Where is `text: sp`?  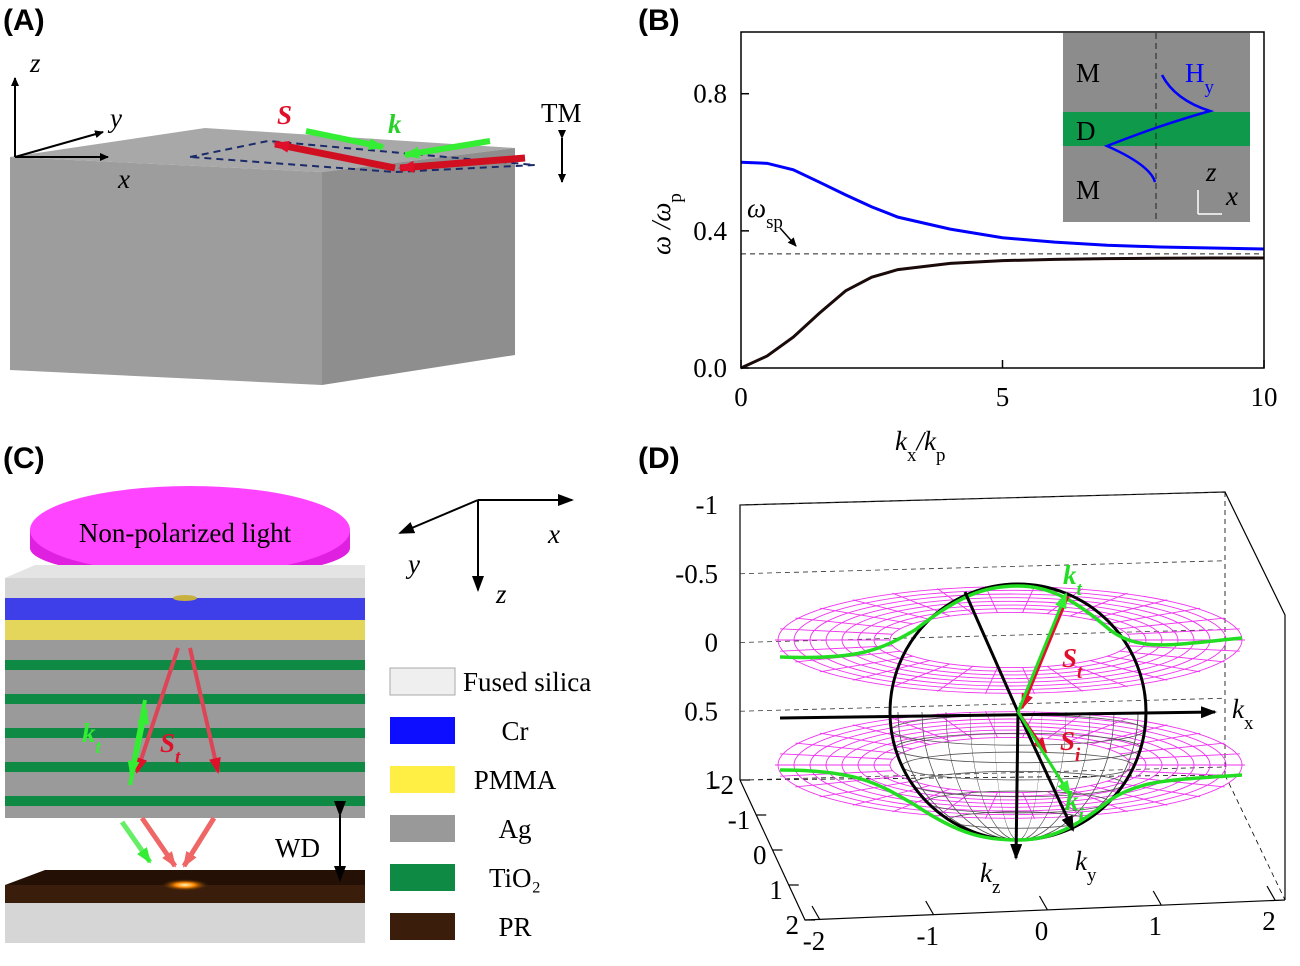 text: sp is located at coordinates (774, 222).